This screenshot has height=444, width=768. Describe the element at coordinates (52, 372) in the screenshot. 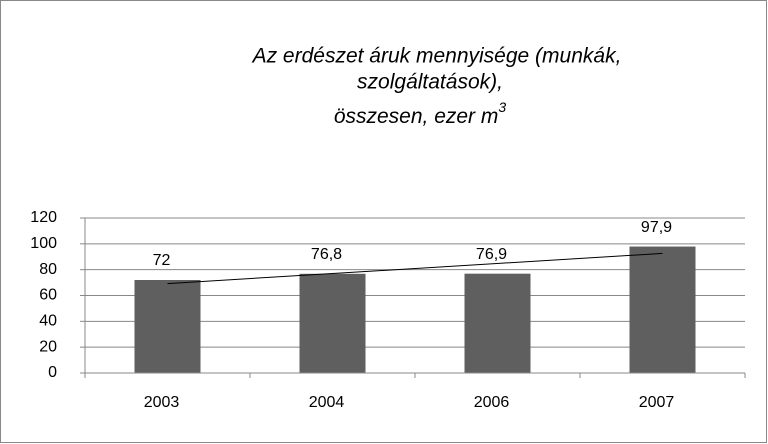

I see `y-tick-label: 0` at that location.